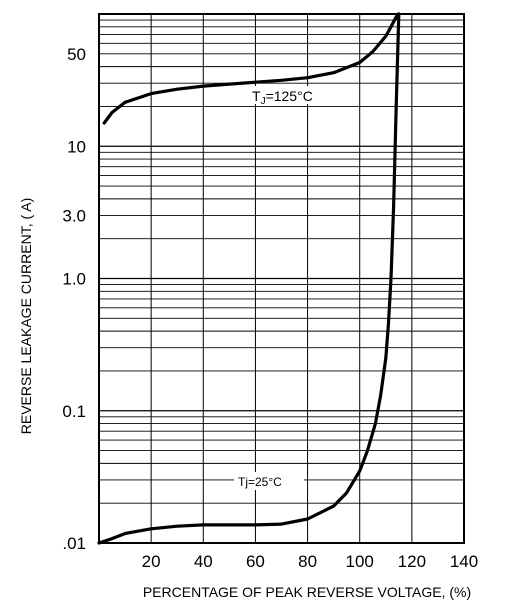  What do you see at coordinates (251, 68) in the screenshot?
I see `series-line-tj-125c` at bounding box center [251, 68].